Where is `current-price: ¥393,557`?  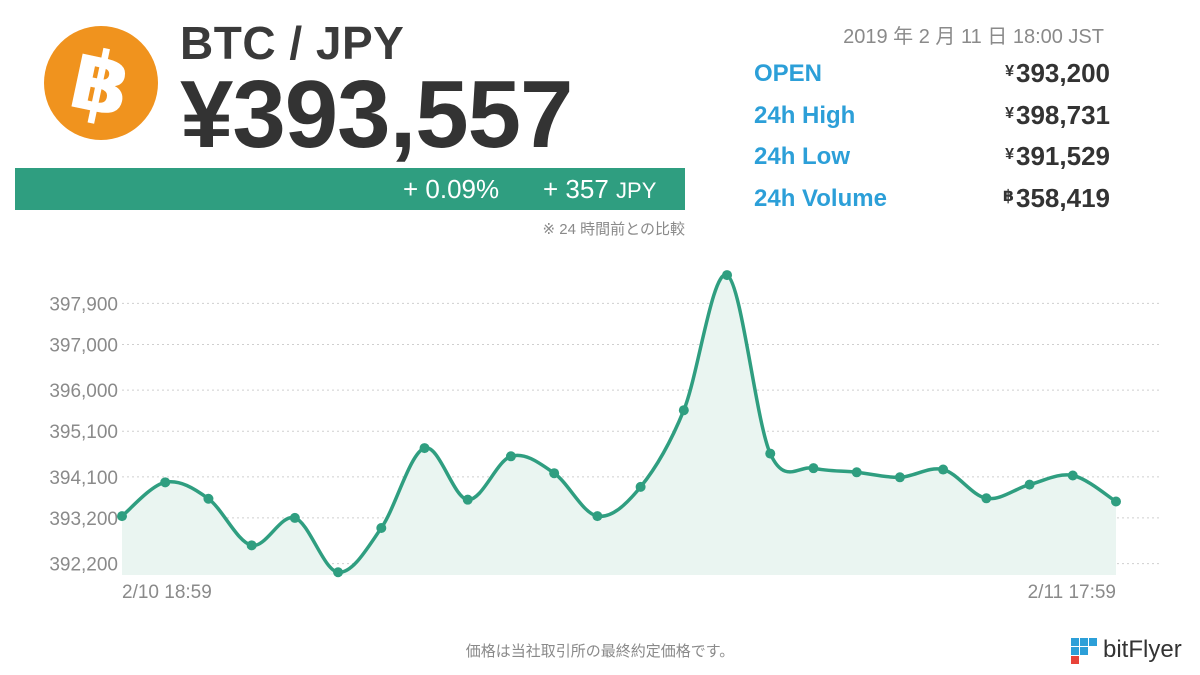 current-price: ¥393,557 is located at coordinates (376, 114).